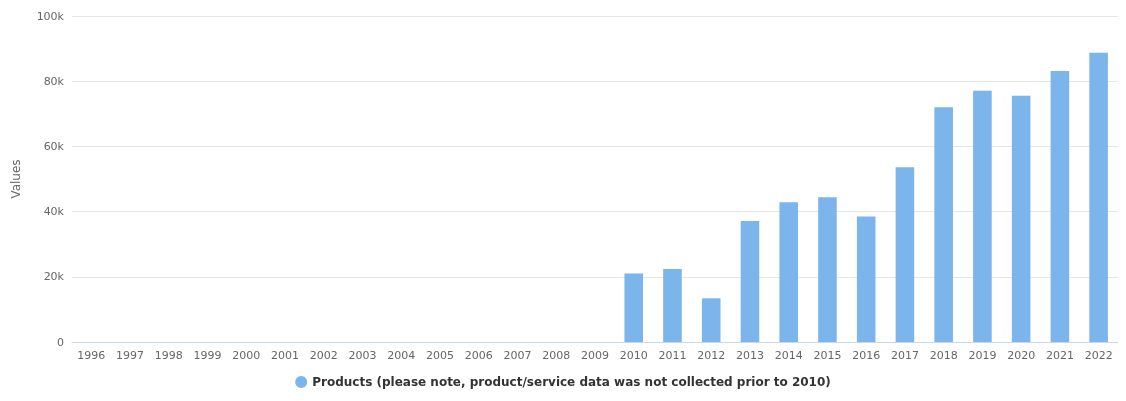 This screenshot has width=1126, height=401. What do you see at coordinates (285, 355) in the screenshot?
I see `x-tick-label: 2001` at bounding box center [285, 355].